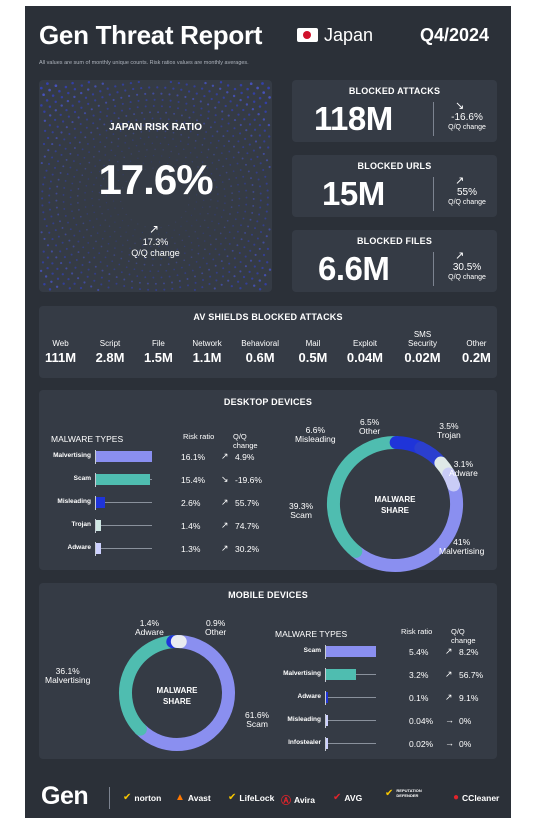 The width and height of the screenshot is (536, 826). I want to click on donut-slice-scam, so click(365, 497).